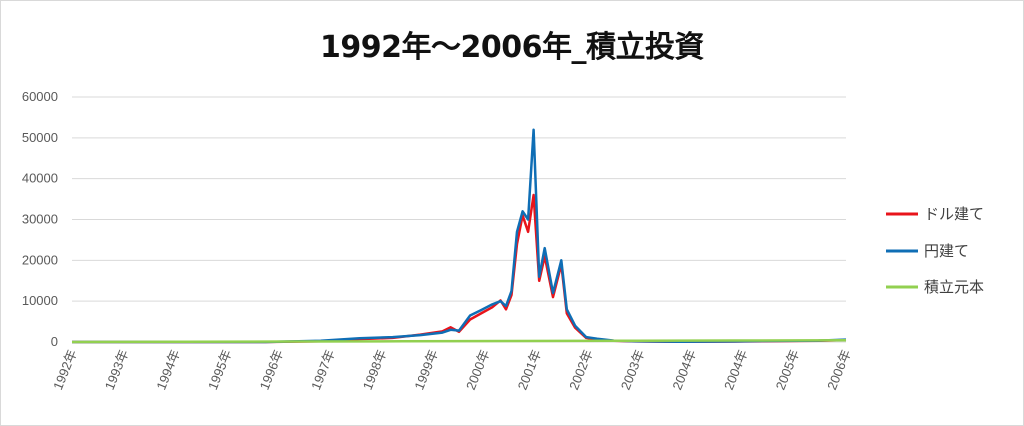 This screenshot has width=1024, height=426. I want to click on x-tick-label: 1993年, so click(117, 370).